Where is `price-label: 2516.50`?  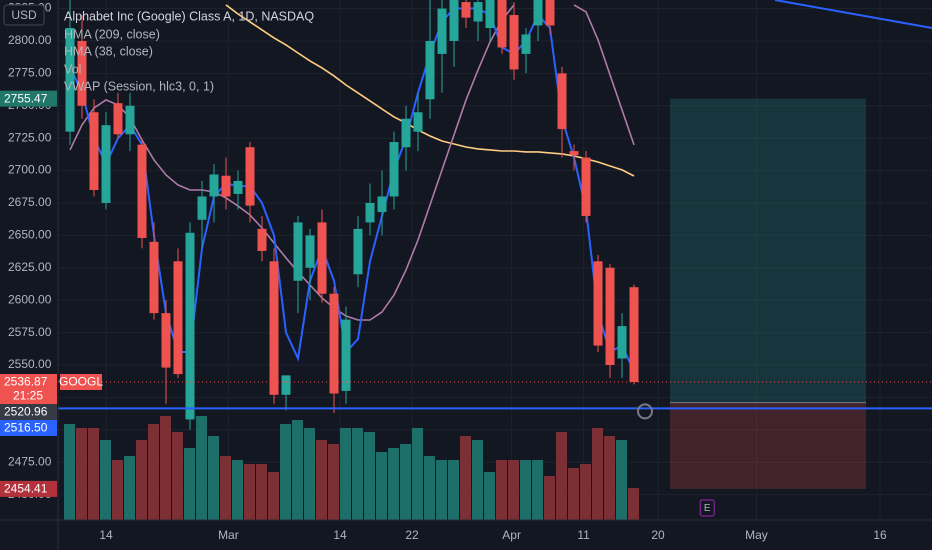 price-label: 2516.50 is located at coordinates (26, 428).